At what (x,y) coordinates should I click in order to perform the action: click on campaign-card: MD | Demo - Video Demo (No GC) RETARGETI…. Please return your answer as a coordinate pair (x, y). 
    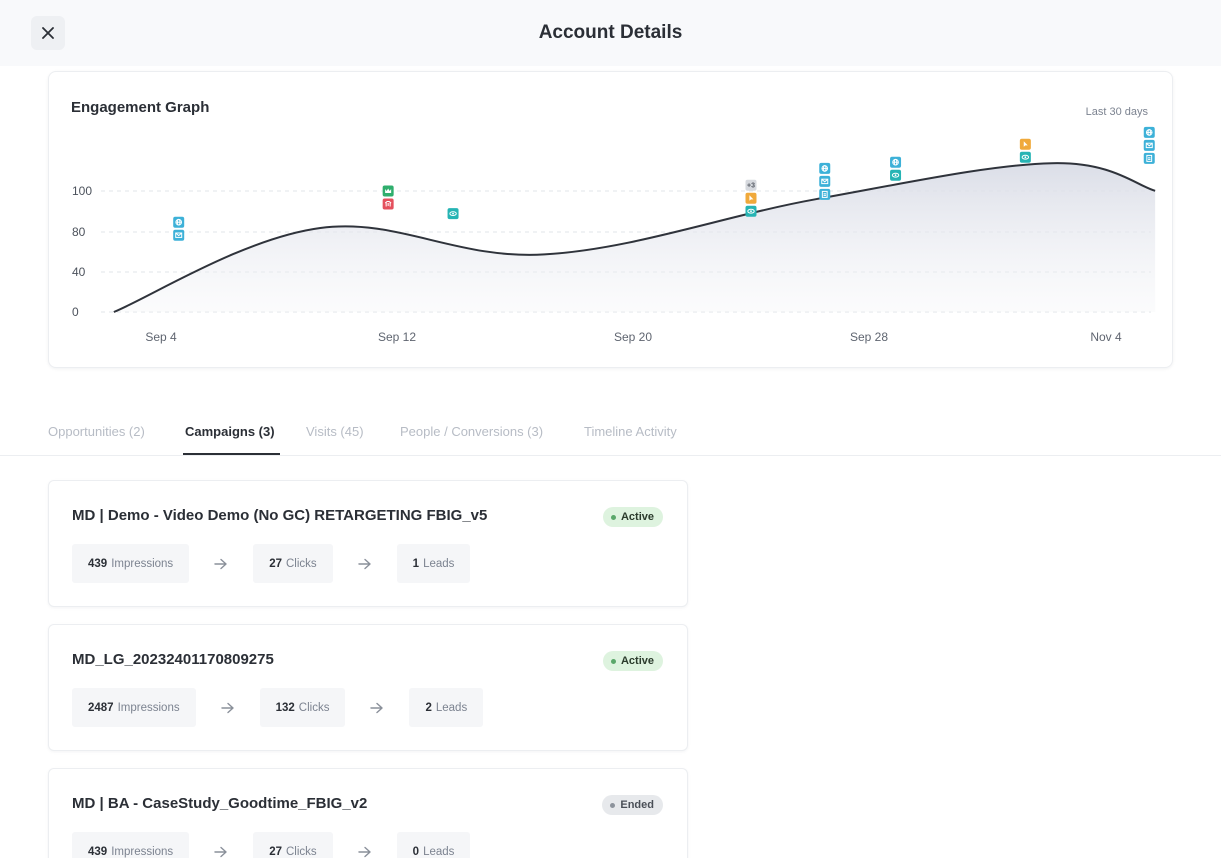
    Looking at the image, I should click on (368, 543).